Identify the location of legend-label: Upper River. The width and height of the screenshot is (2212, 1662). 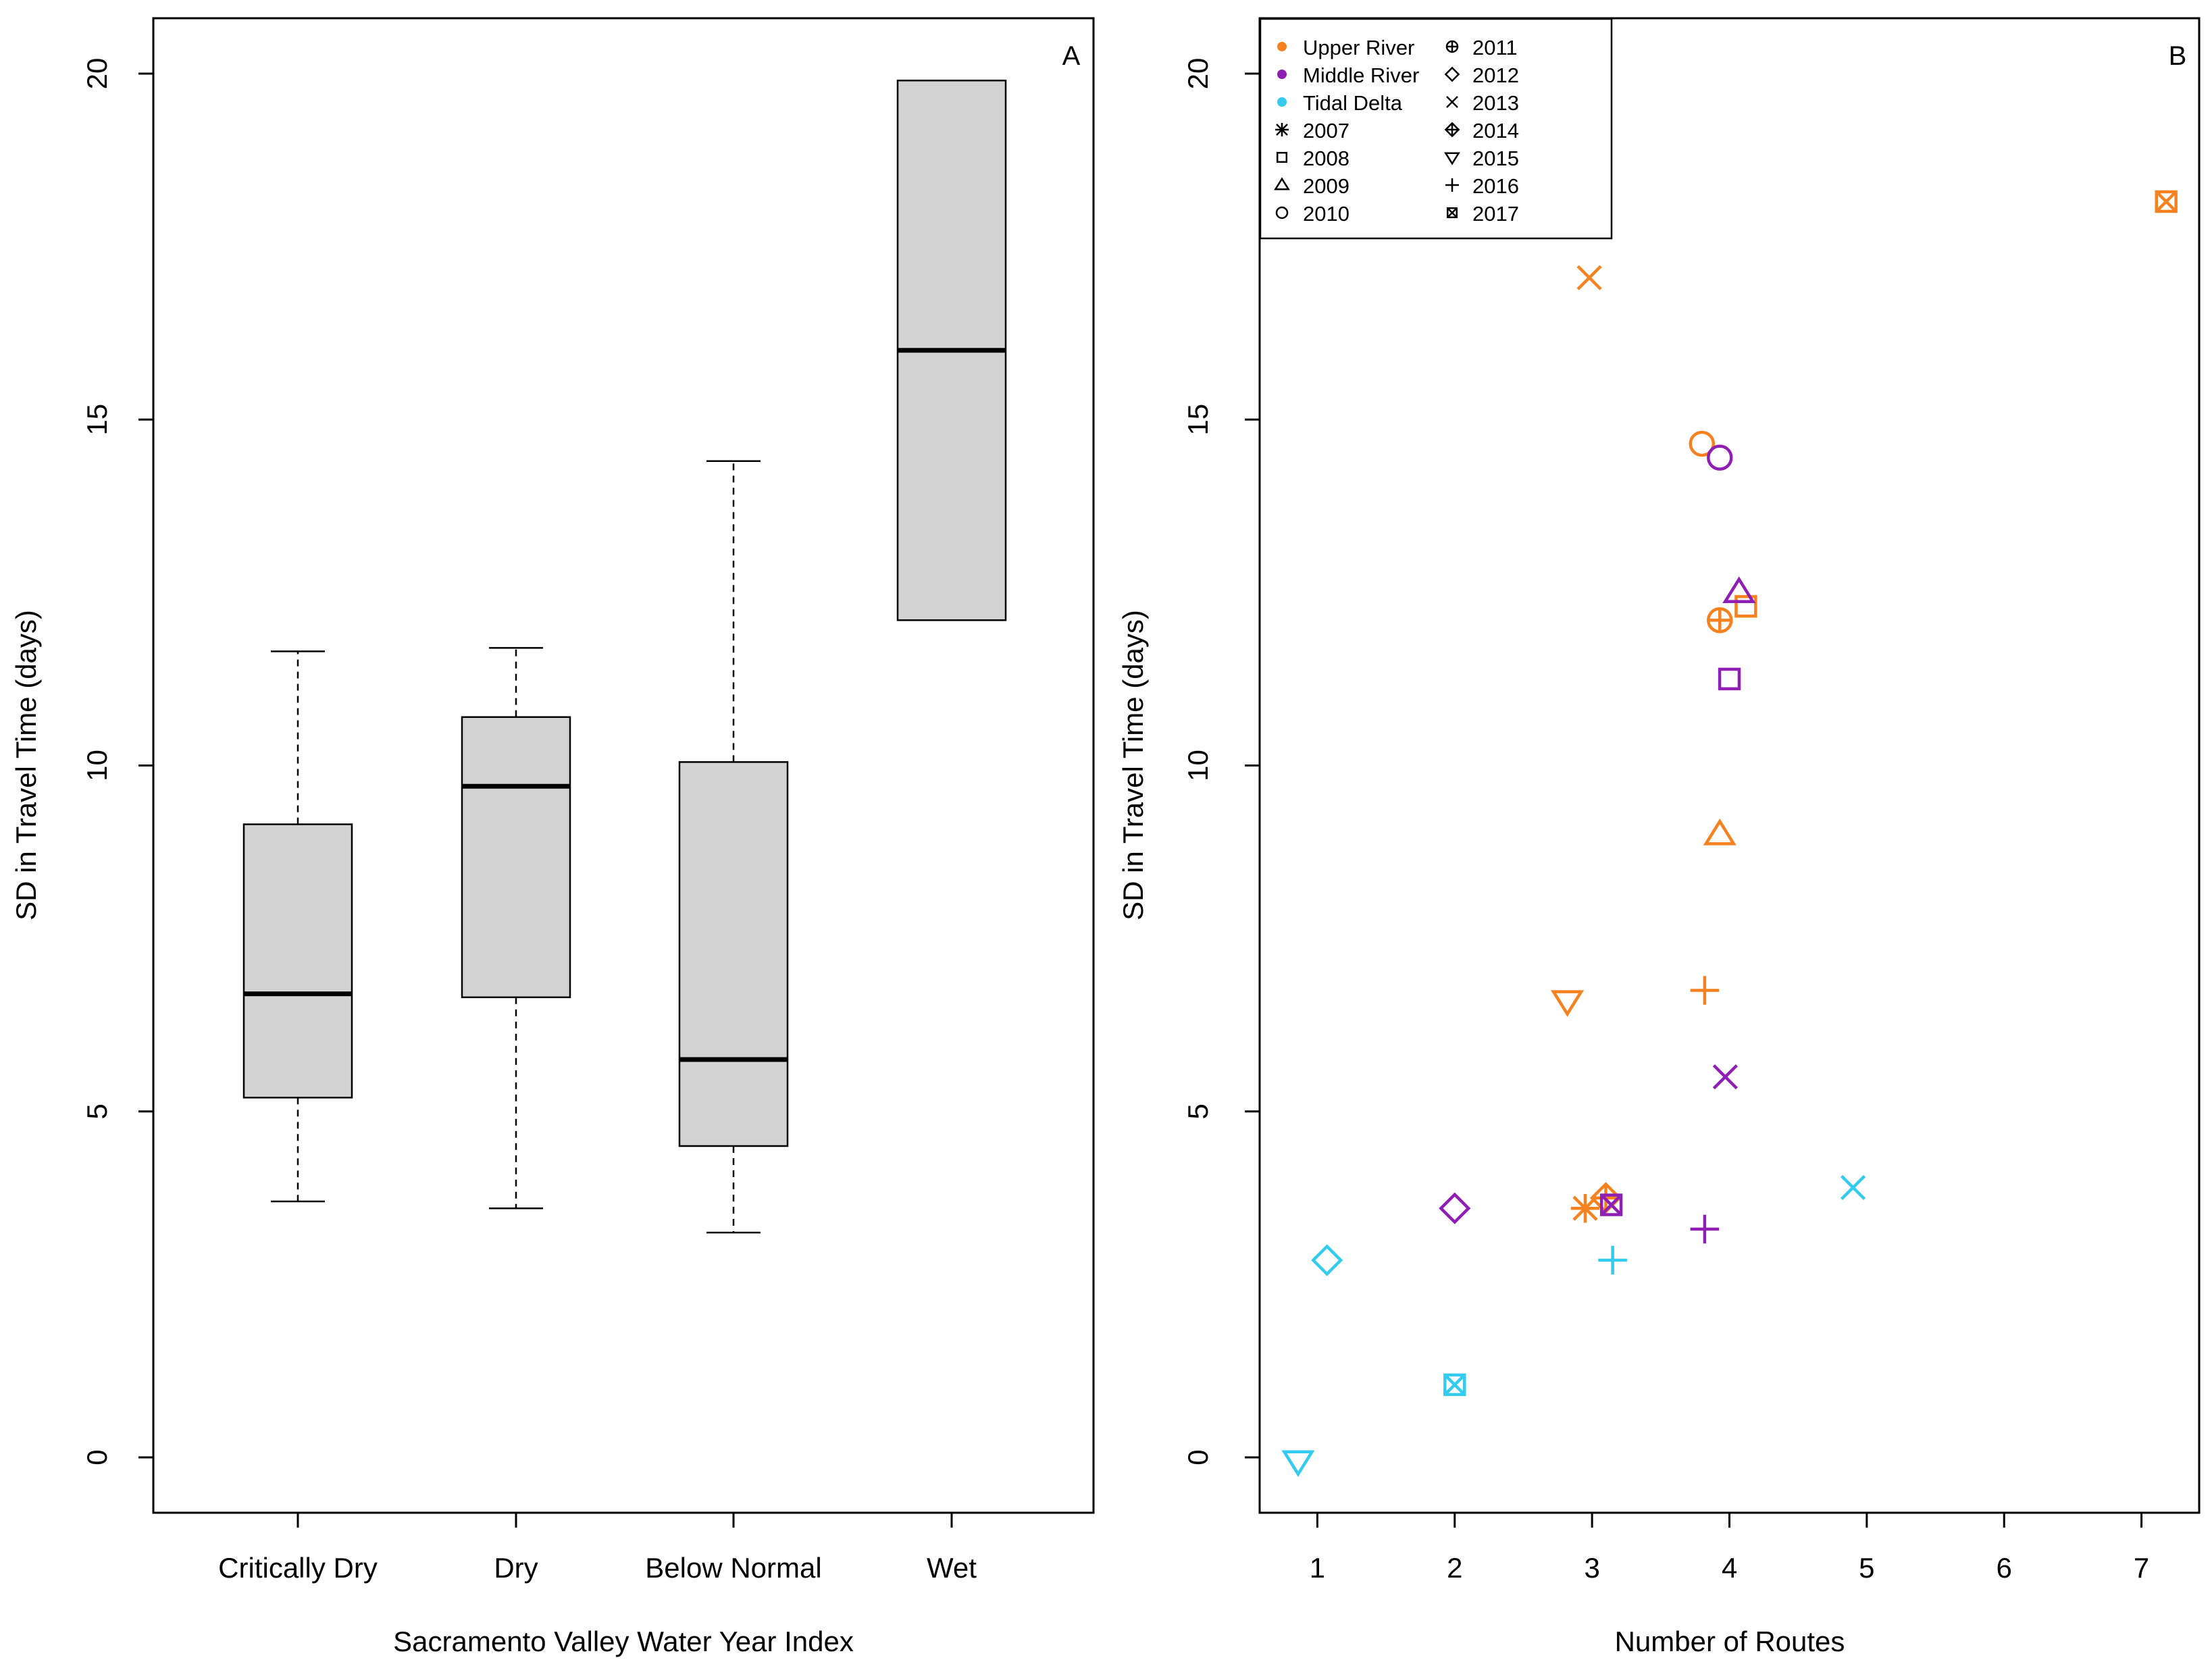
(1358, 48).